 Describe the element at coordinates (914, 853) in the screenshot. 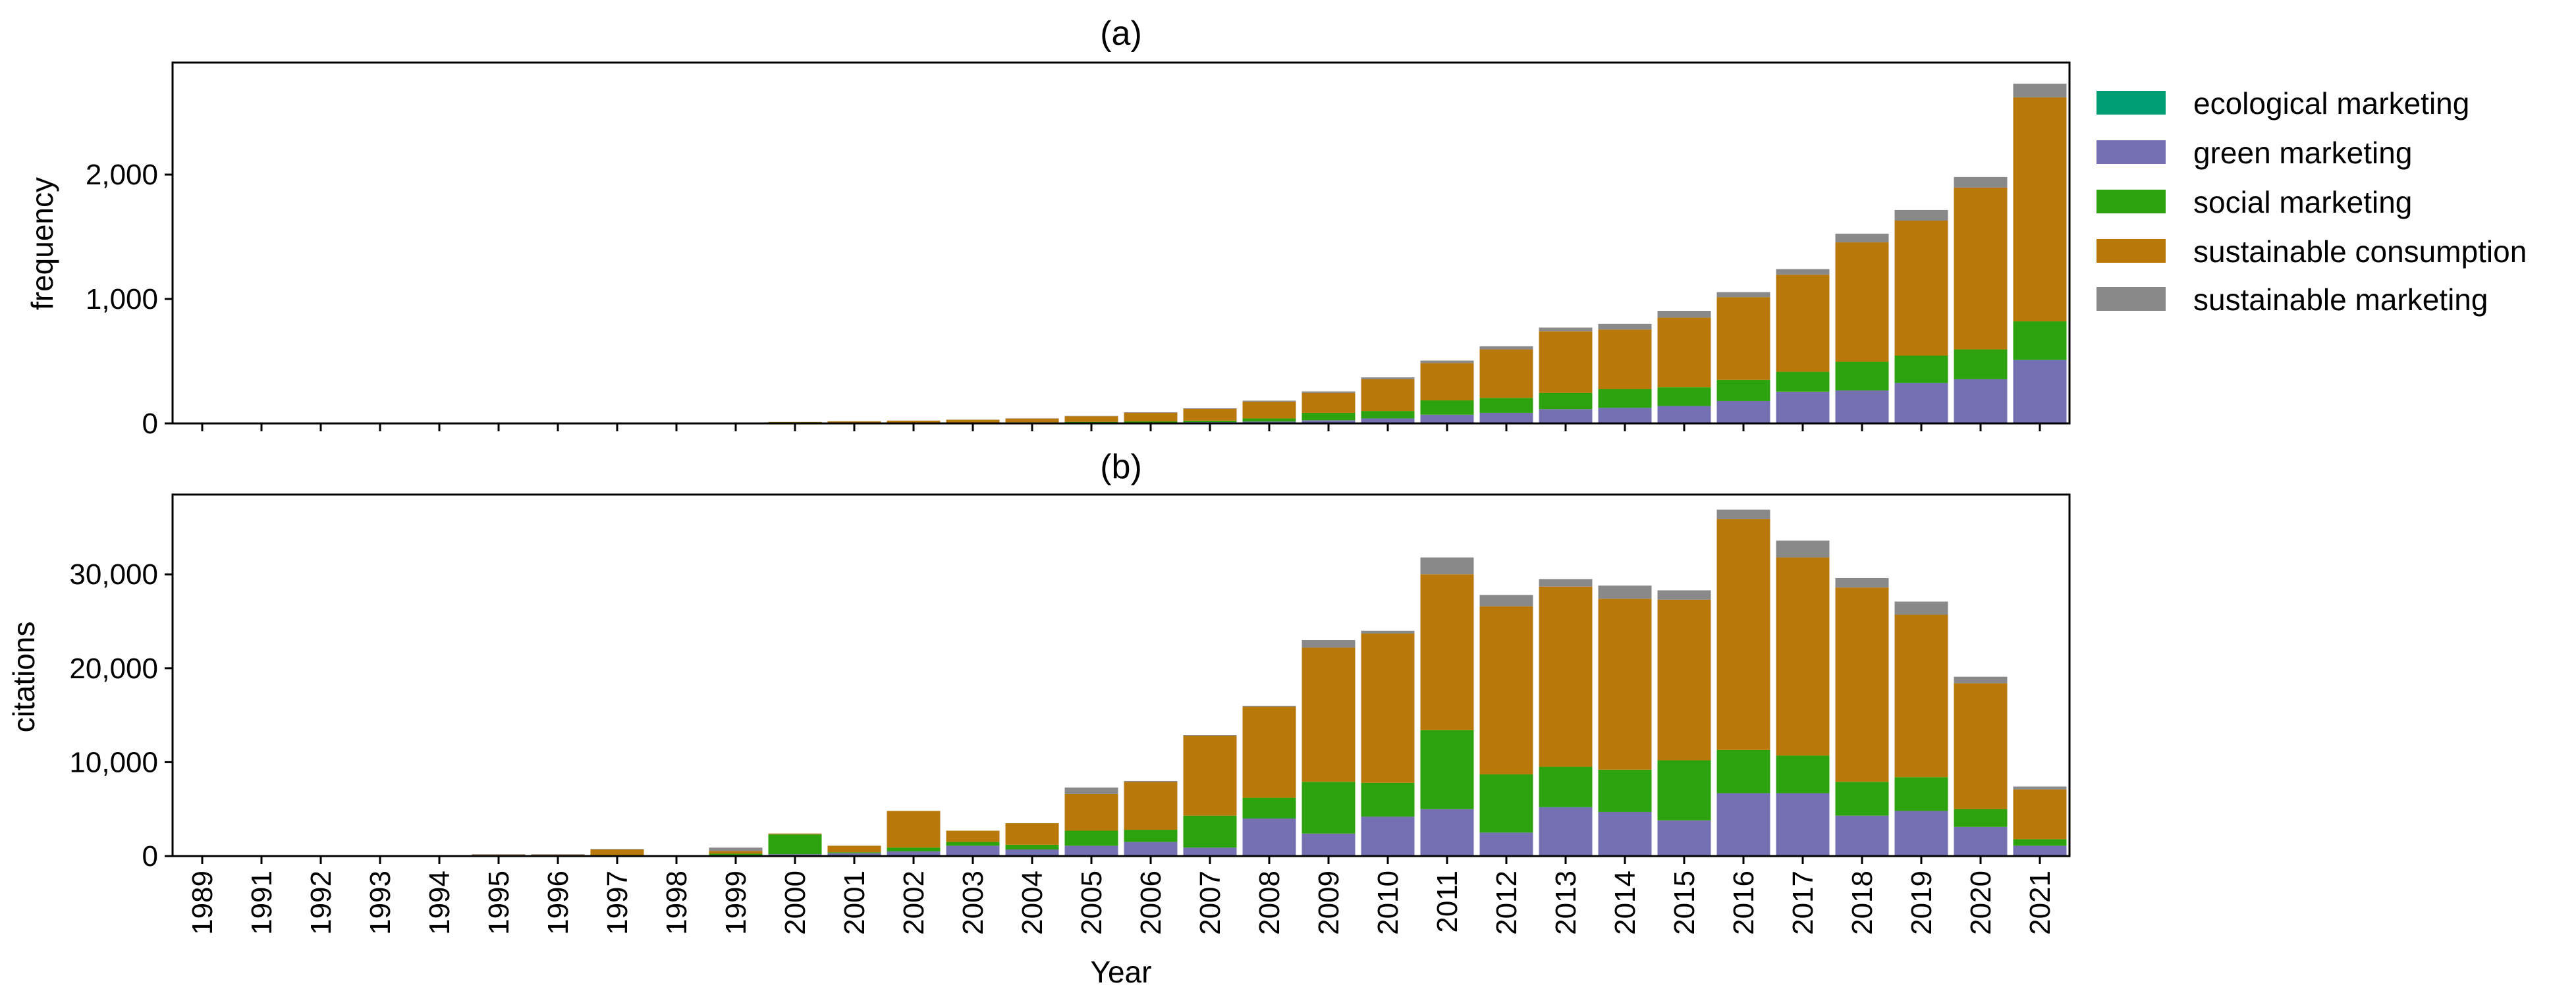

I see `bar-green-marketing-2002` at that location.